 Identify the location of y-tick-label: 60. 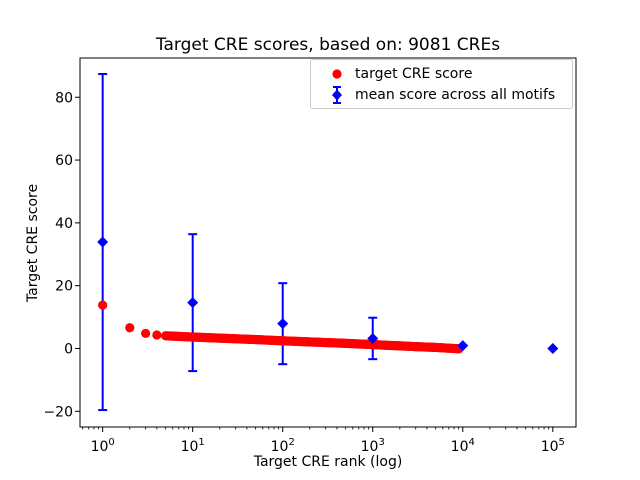
(64, 161).